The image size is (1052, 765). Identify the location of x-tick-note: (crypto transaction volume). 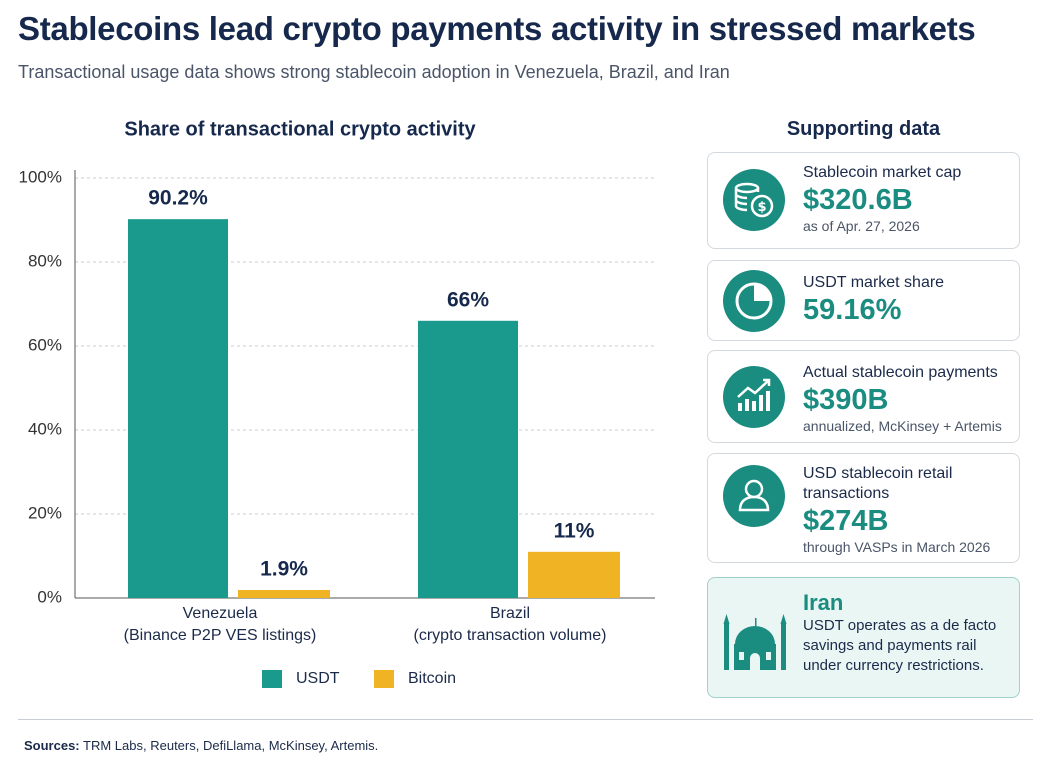
(510, 635).